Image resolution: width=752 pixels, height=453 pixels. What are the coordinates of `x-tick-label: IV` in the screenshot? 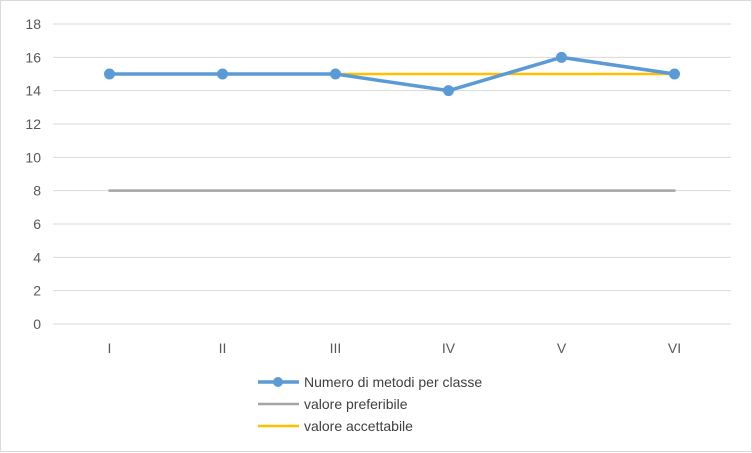 It's located at (449, 348).